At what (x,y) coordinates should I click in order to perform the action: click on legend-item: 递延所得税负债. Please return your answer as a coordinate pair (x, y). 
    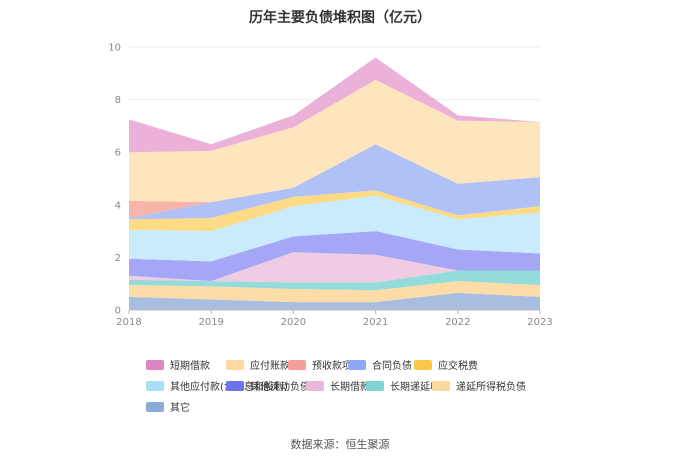
    Looking at the image, I should click on (479, 385).